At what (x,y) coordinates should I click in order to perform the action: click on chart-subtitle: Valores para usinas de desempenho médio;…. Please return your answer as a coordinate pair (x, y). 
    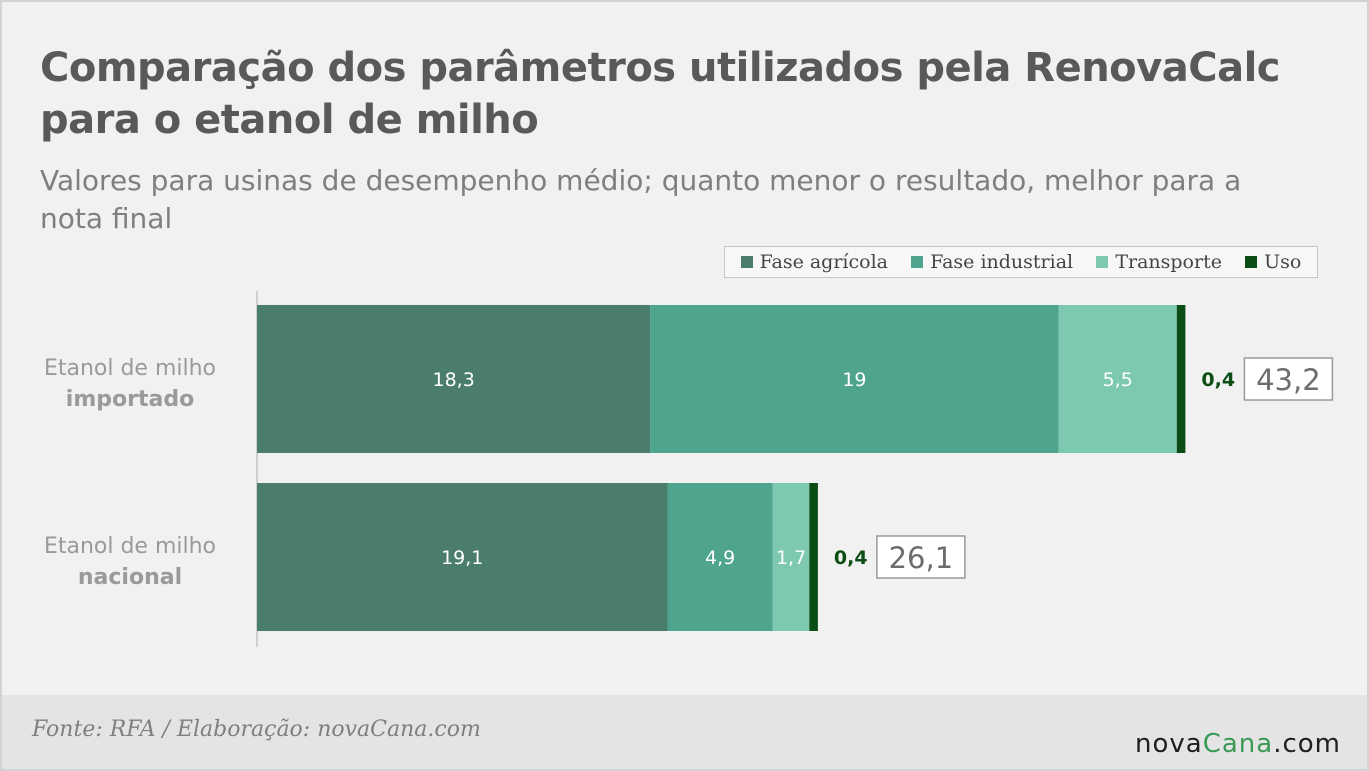
    Looking at the image, I should click on (641, 199).